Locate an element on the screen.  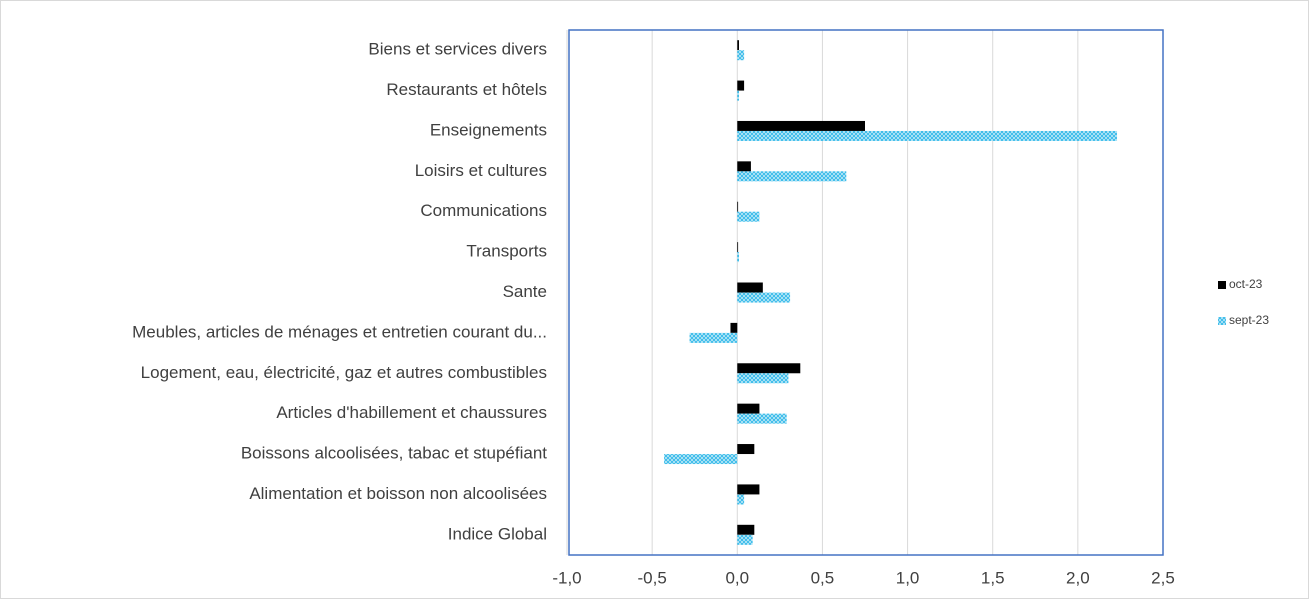
y-tick-label: Communications is located at coordinates (483, 210).